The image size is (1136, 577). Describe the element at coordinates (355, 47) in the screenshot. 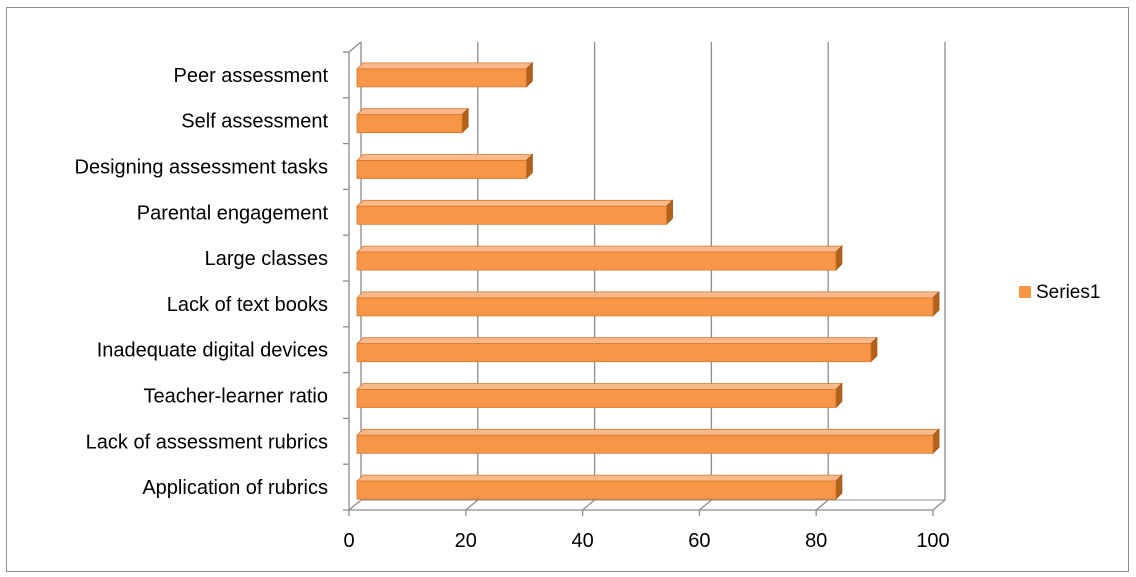

I see `side-wall-top-edge` at that location.